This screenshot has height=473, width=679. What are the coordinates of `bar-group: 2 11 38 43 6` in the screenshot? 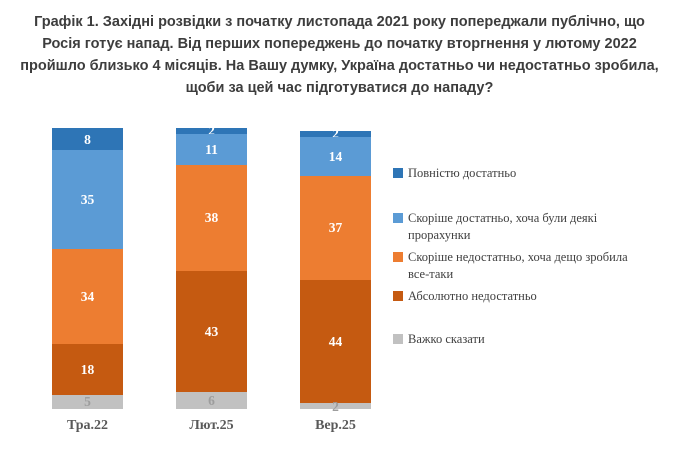 It's located at (211, 266).